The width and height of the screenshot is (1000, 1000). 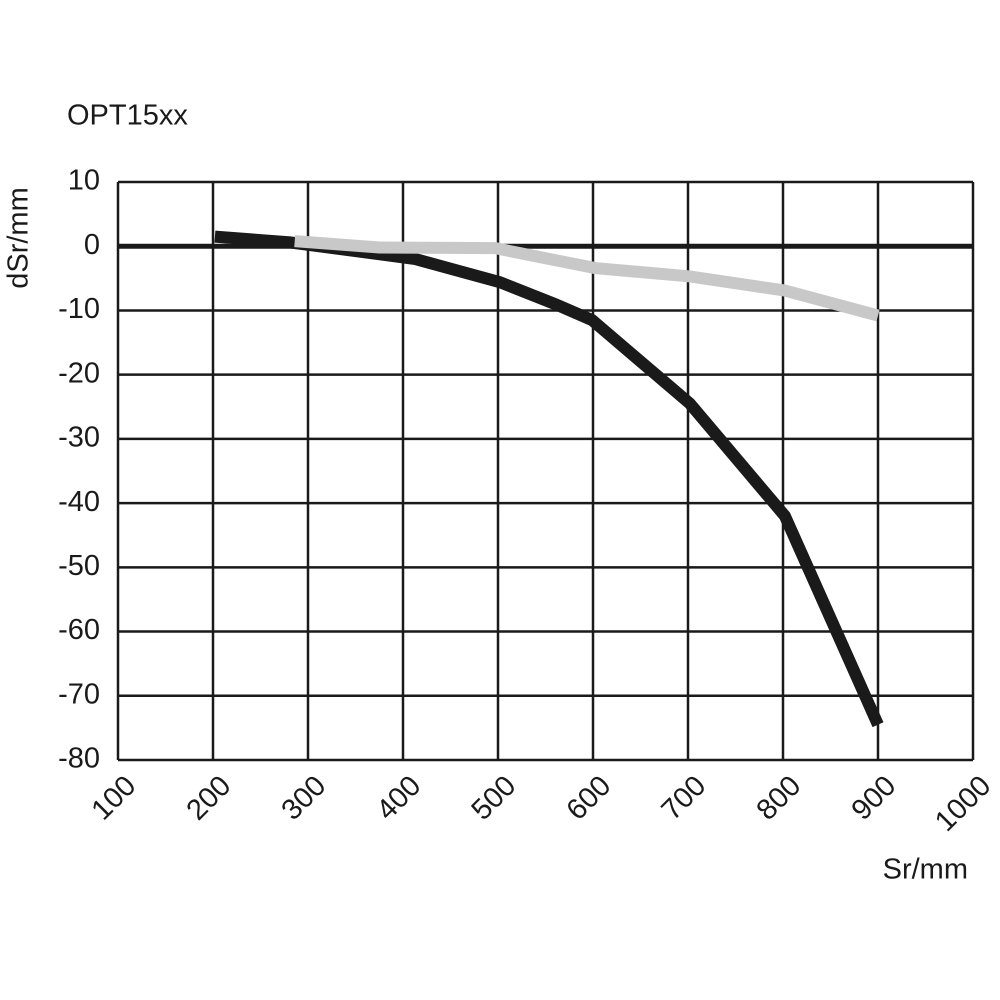 I want to click on x-tick-label: 900, so click(x=874, y=798).